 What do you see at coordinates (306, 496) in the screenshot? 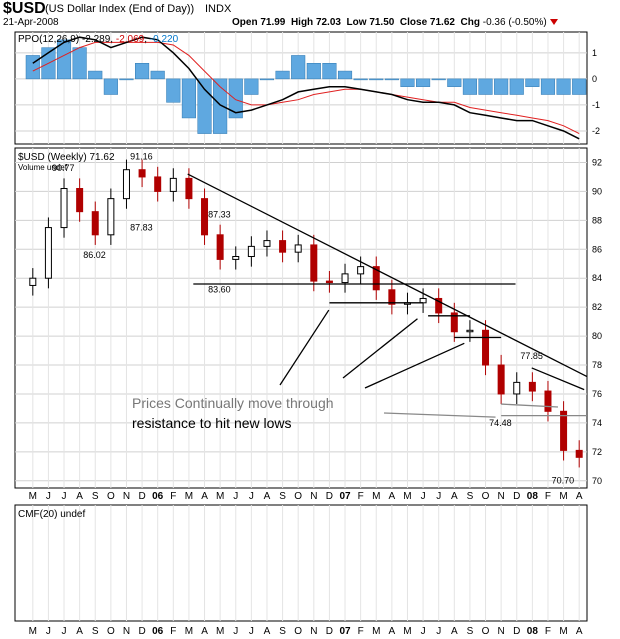
I see `x-axis-upper: M J J A S O N D 06 F M A M J J A S O N D 07 F M A M J J A S O N D 08 F M A` at bounding box center [306, 496].